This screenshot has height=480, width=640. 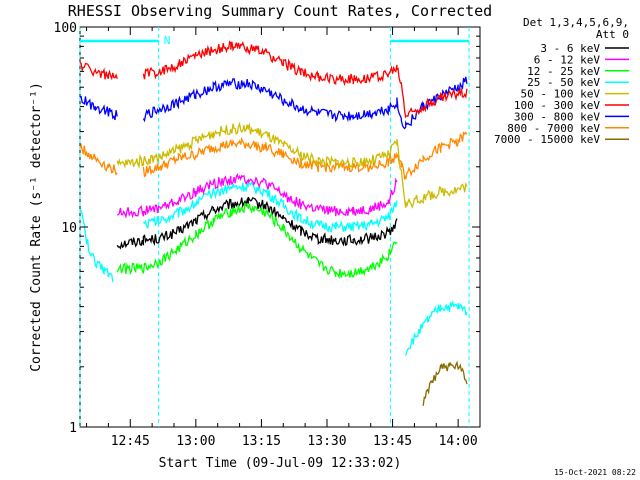 I want to click on x-axis-label: Start Time (09-Jul-09 12:33:02), so click(x=280, y=463).